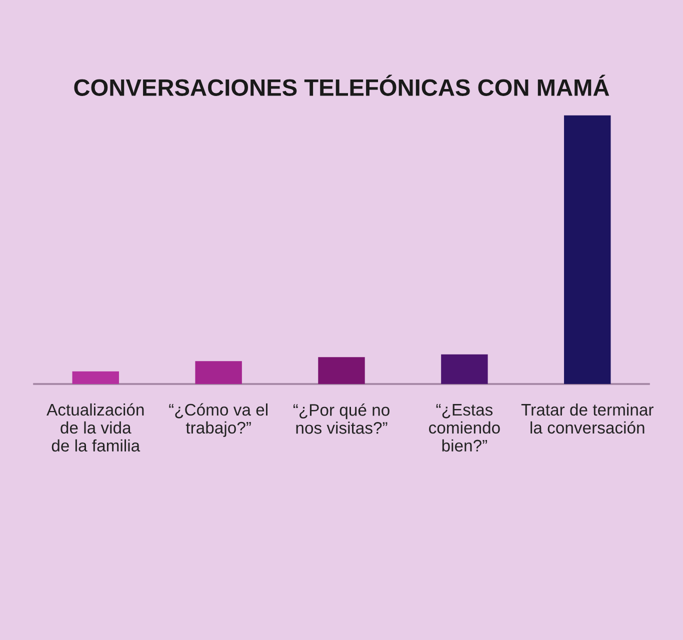 The image size is (683, 640). What do you see at coordinates (218, 420) in the screenshot?
I see `x-tick-label: “¿Cómo va el trabajo?”` at bounding box center [218, 420].